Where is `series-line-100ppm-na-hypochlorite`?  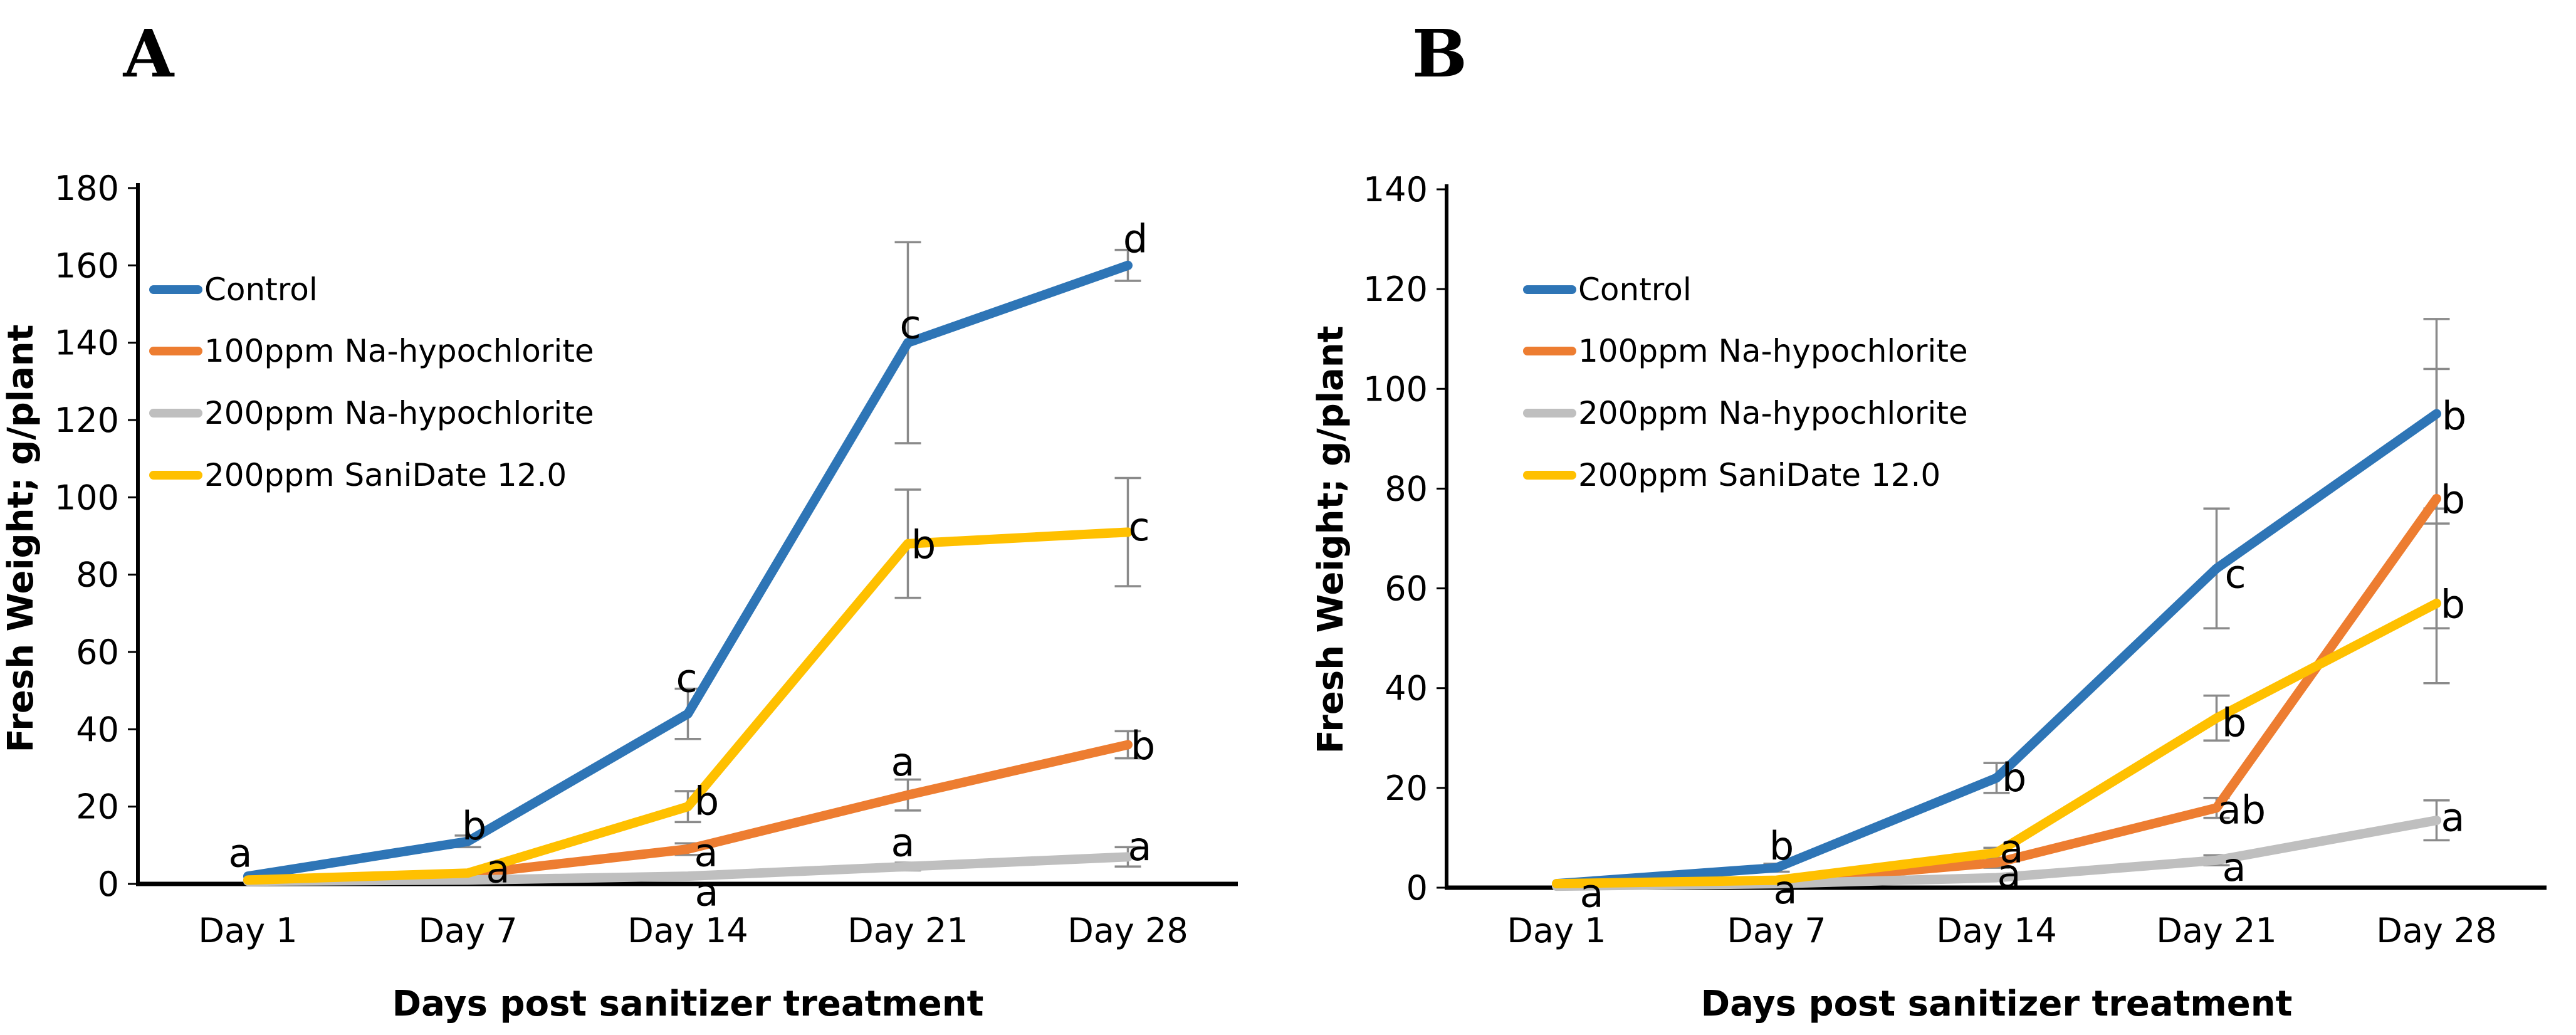
series-line-100ppm-na-hypochlorite is located at coordinates (1996, 691).